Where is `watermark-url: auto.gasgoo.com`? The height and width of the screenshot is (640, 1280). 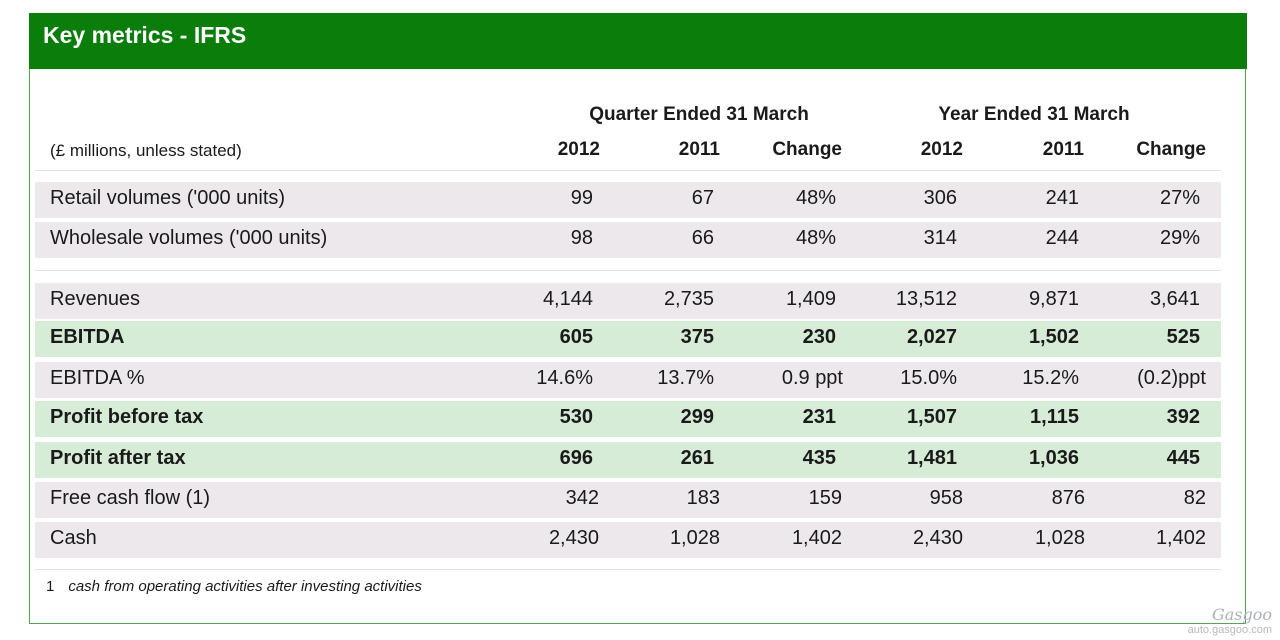 watermark-url: auto.gasgoo.com is located at coordinates (1229, 630).